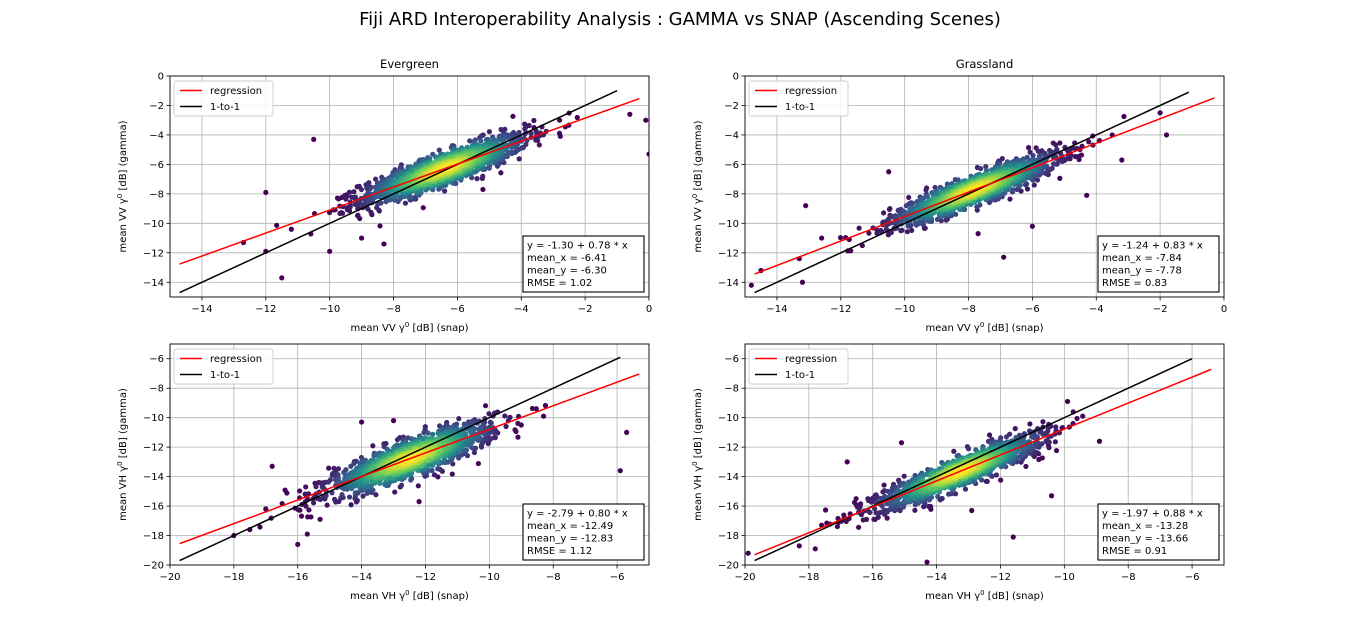 The width and height of the screenshot is (1360, 635). What do you see at coordinates (153, 536) in the screenshot?
I see `y-tick-label: −18` at bounding box center [153, 536].